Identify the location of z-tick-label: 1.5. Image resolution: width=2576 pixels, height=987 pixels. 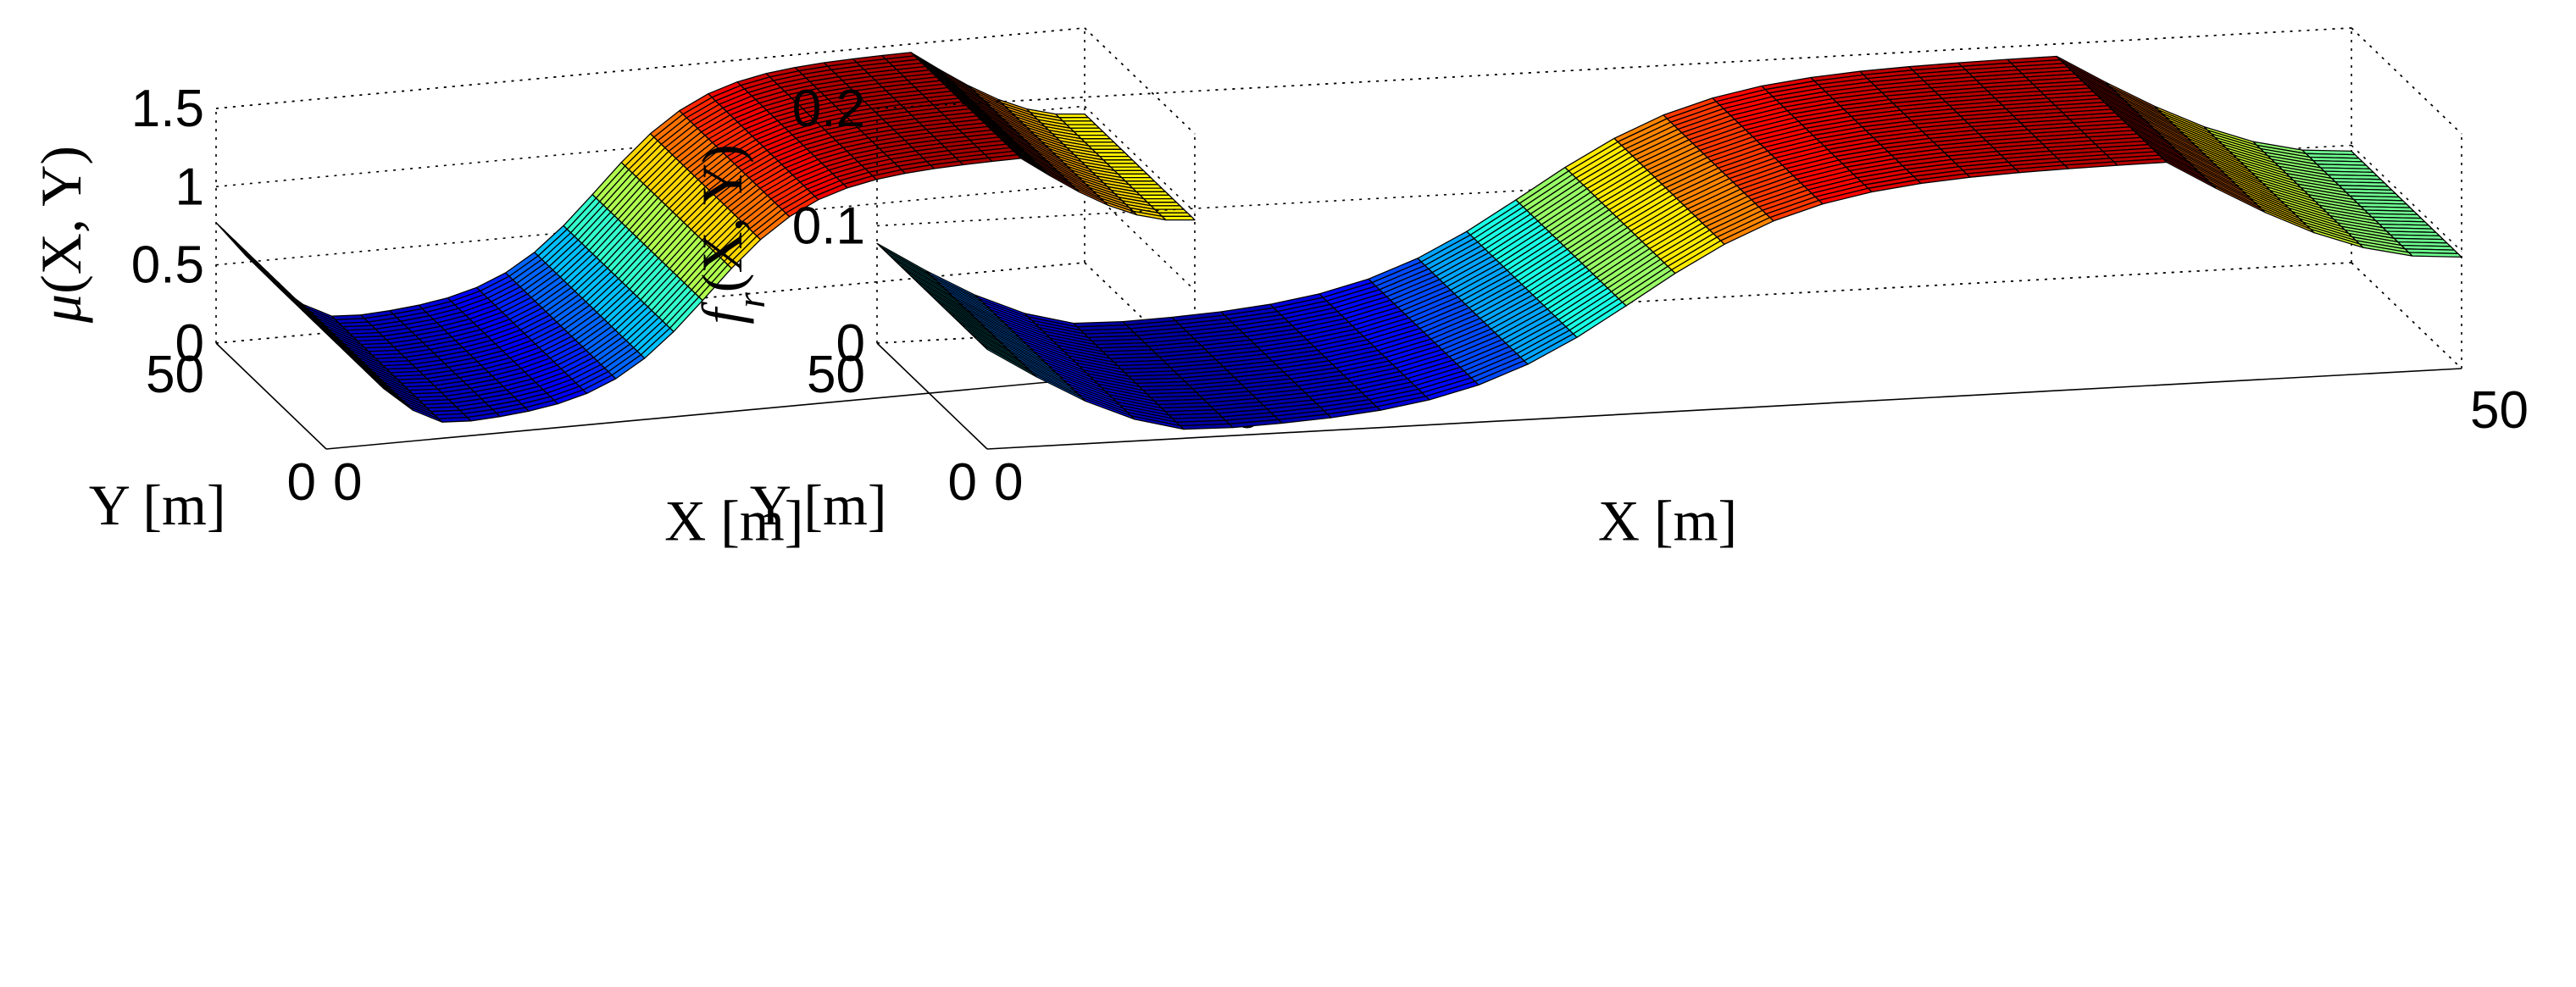
(167, 109).